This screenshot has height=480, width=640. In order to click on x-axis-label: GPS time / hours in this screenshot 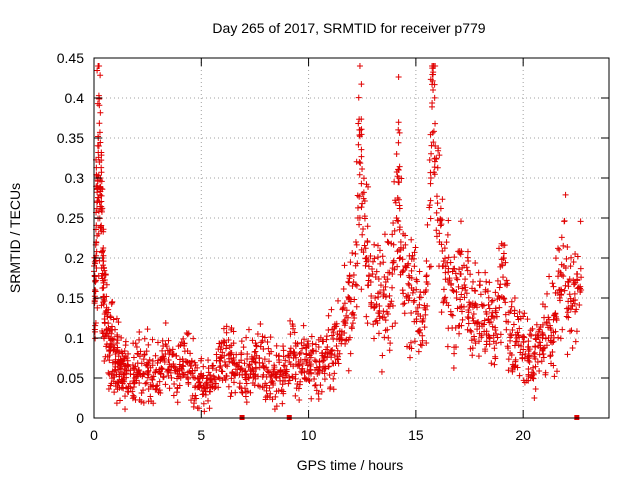, I will do `click(350, 465)`.